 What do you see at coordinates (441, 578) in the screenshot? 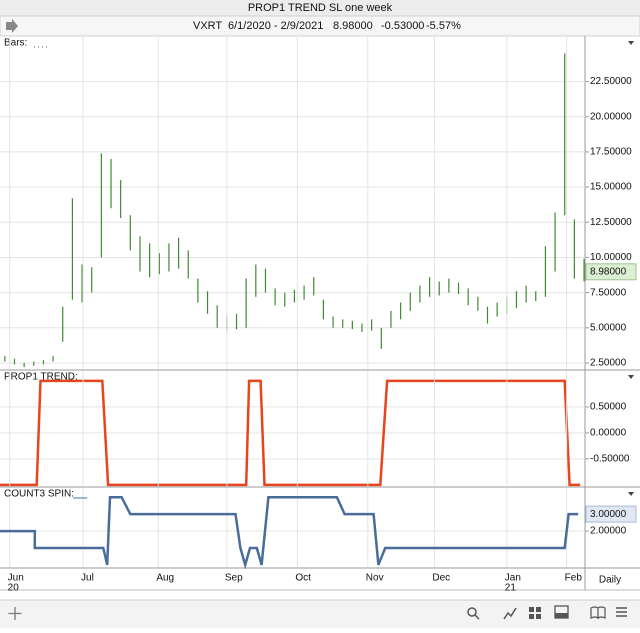
I see `x-tick-label: Dec` at bounding box center [441, 578].